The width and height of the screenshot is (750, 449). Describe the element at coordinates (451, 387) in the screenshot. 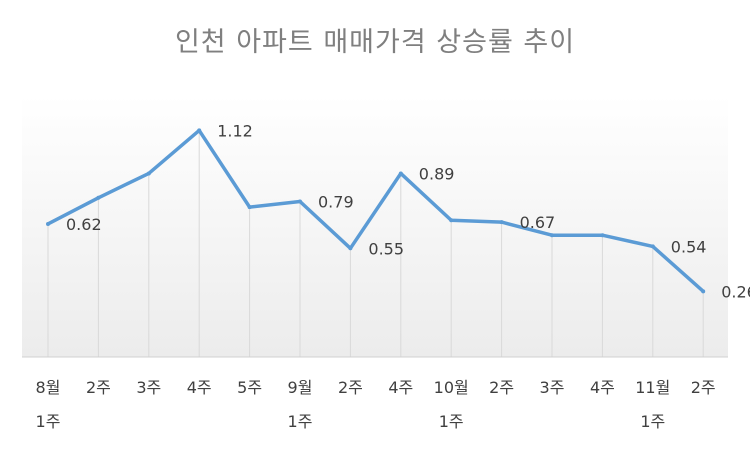

I see `x-tick-label: 10월` at that location.